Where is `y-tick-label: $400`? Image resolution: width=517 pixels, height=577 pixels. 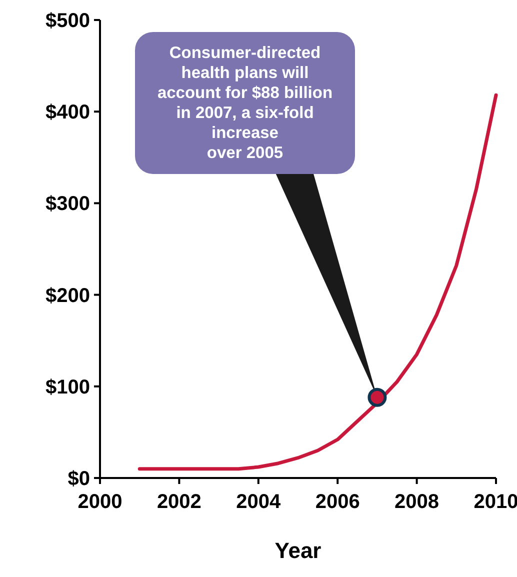 y-tick-label: $400 is located at coordinates (68, 113).